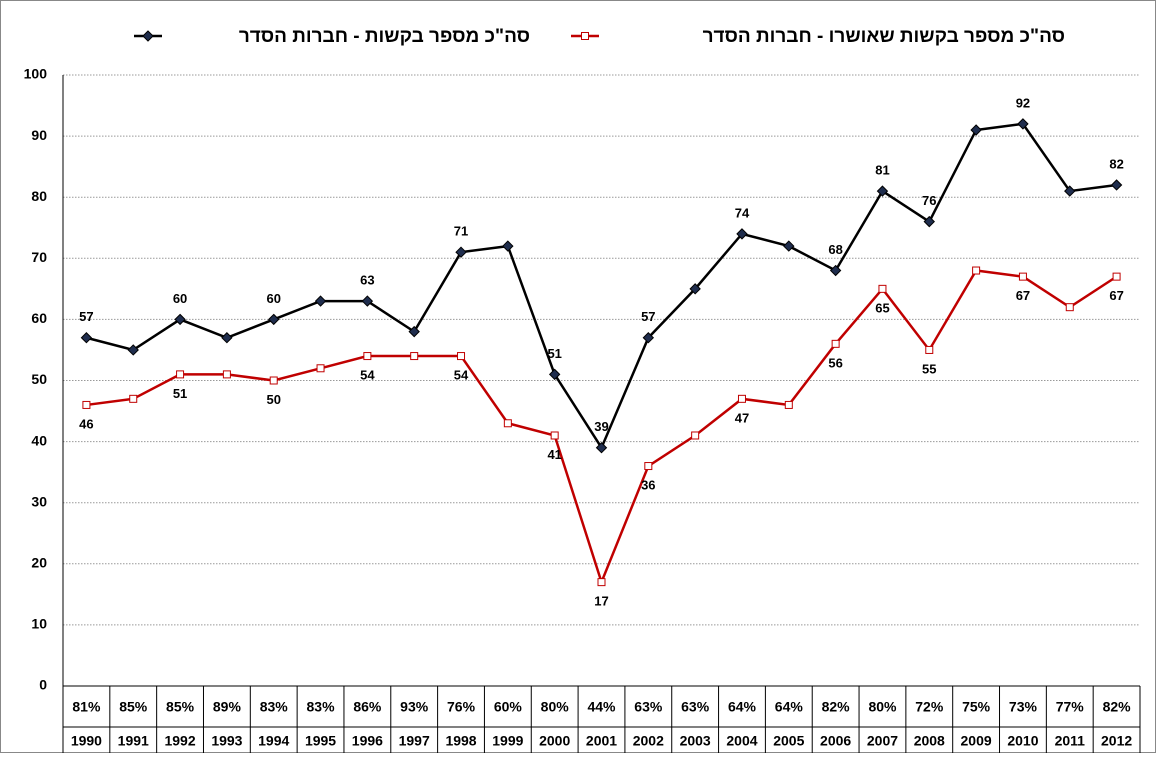 This screenshot has width=1156, height=758. What do you see at coordinates (86, 316) in the screenshot?
I see `data-label: 57` at bounding box center [86, 316].